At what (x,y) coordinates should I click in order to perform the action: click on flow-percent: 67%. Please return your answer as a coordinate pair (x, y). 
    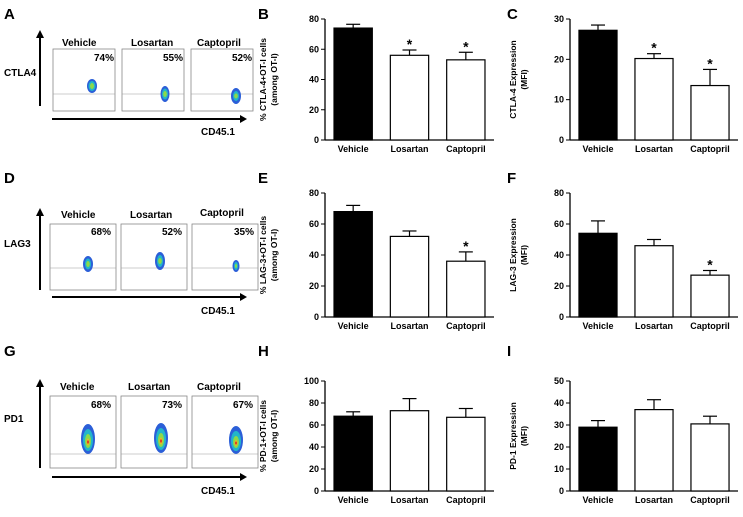
    Looking at the image, I should click on (243, 405).